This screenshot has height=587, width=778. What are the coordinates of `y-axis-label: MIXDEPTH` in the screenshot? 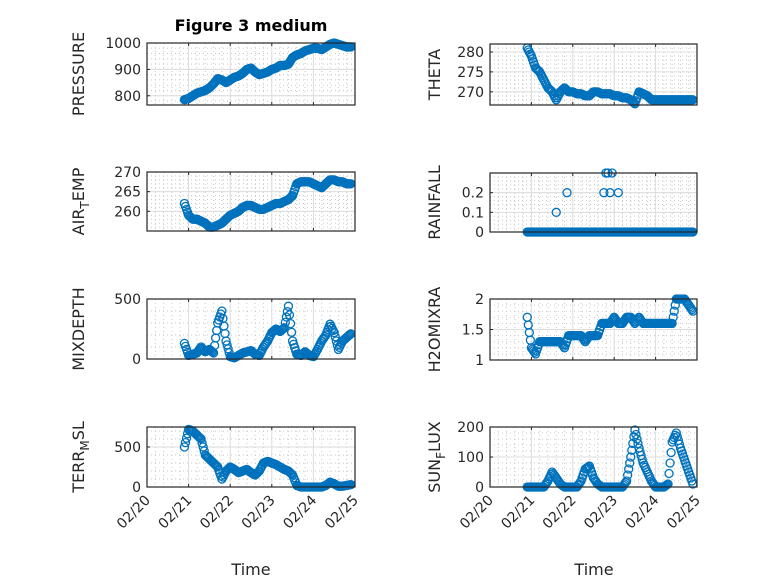 It's located at (78, 328).